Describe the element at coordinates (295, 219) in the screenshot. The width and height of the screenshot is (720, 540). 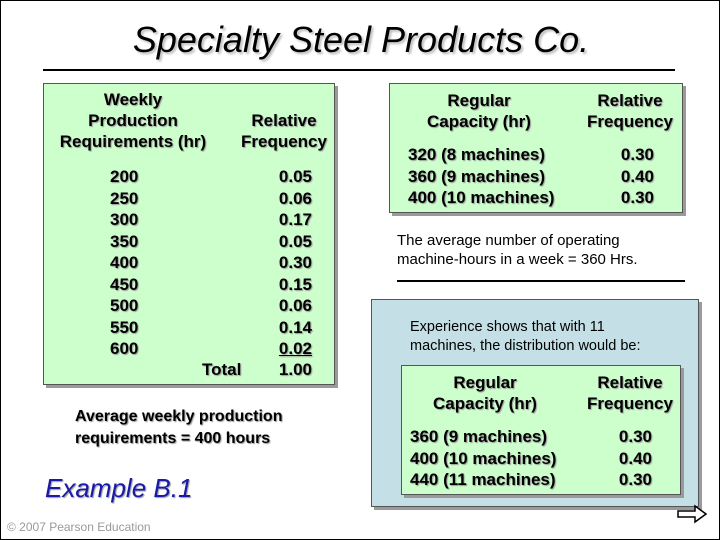
I see `frequency-value: 0.17` at that location.